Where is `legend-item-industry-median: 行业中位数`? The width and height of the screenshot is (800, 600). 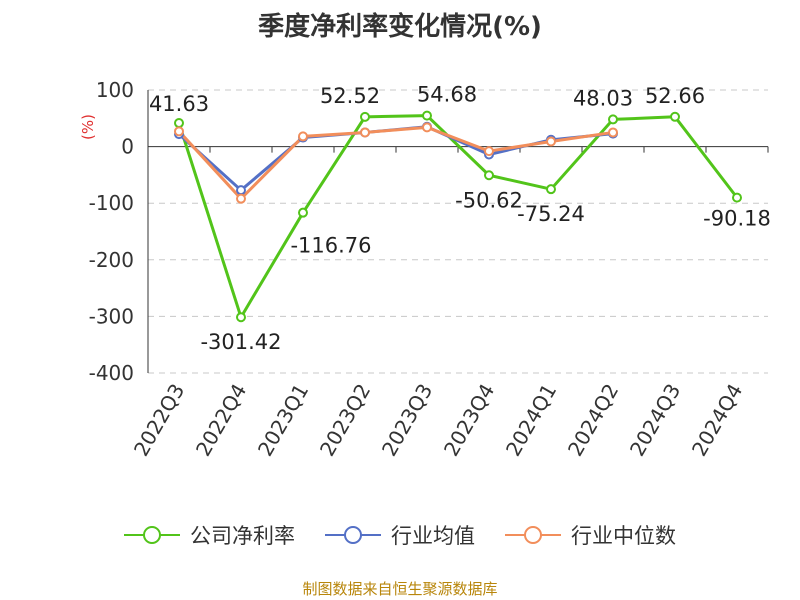
legend-item-industry-median: 行业中位数 is located at coordinates (590, 535).